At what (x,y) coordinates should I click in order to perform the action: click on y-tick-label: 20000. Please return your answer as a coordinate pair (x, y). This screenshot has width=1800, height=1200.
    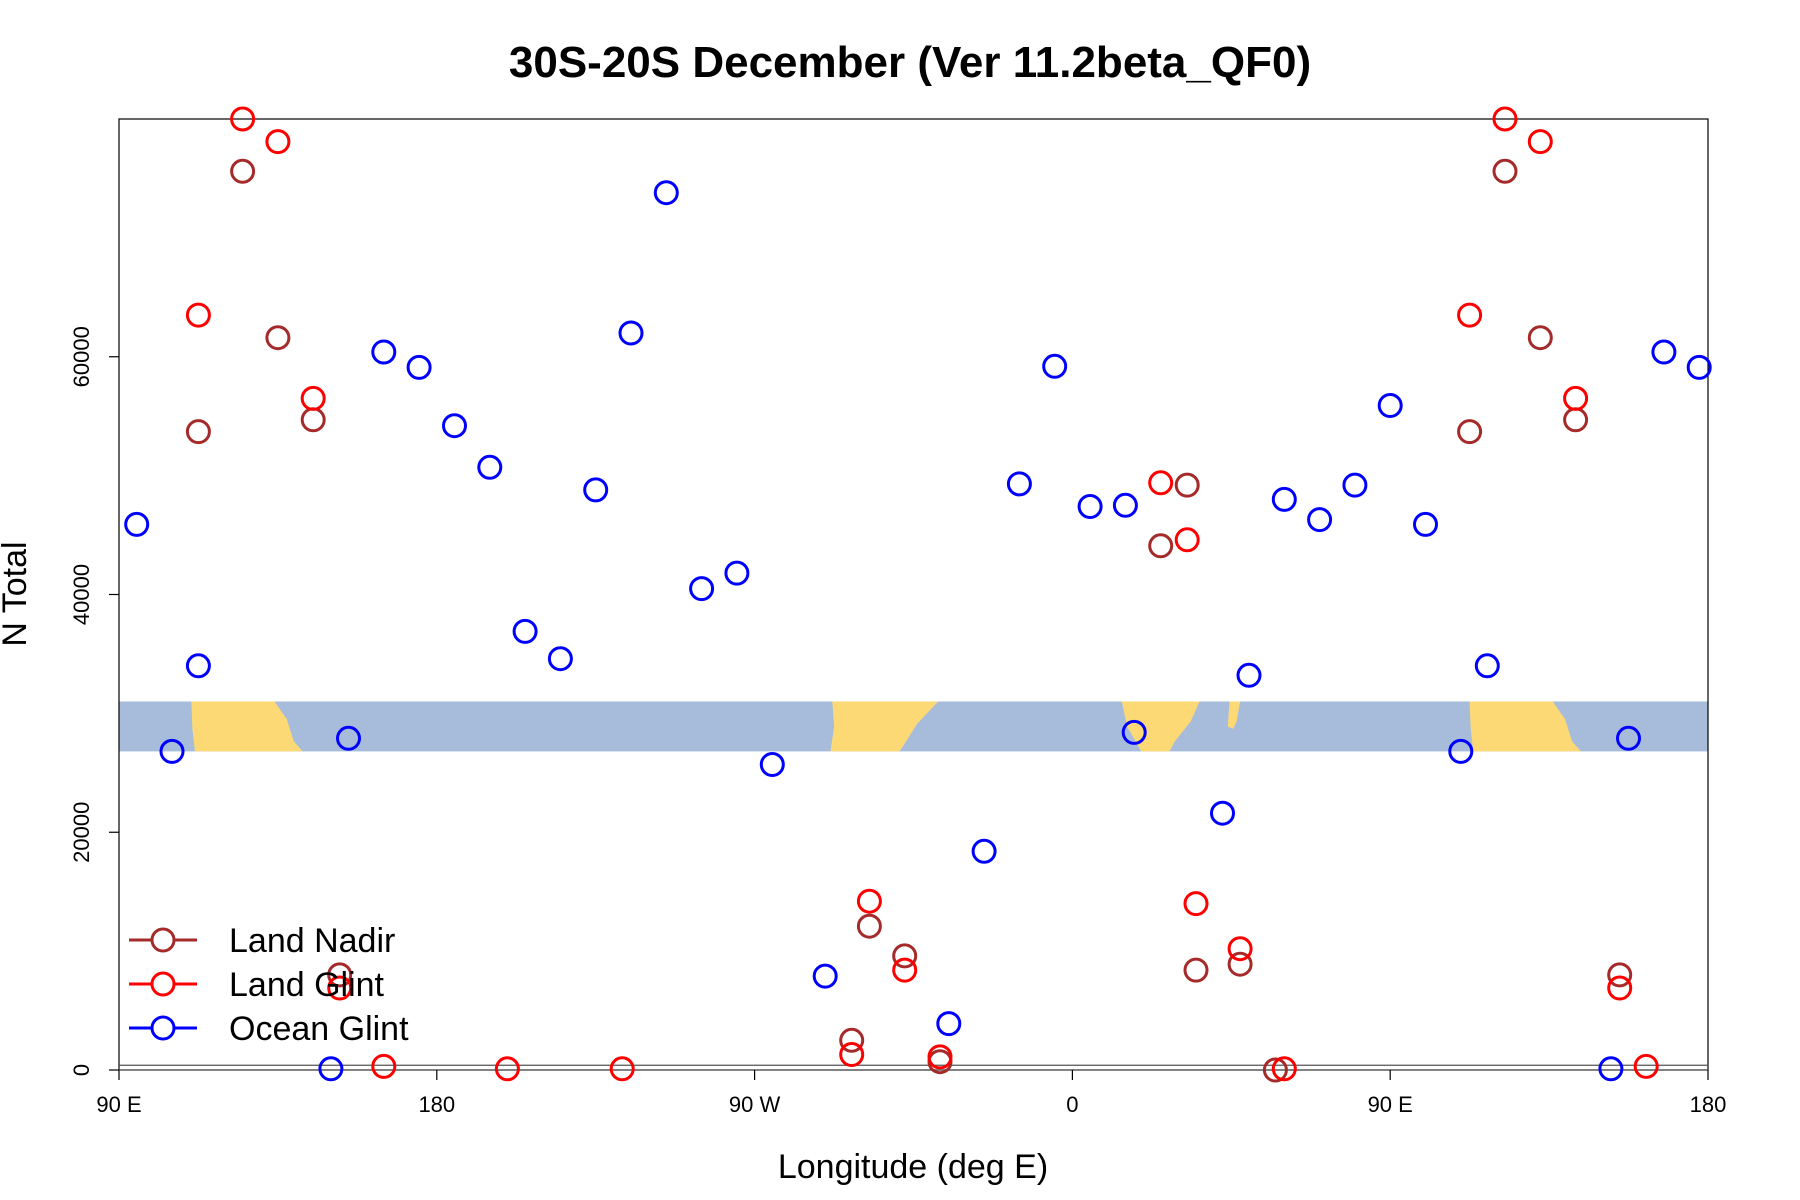
    Looking at the image, I should click on (81, 832).